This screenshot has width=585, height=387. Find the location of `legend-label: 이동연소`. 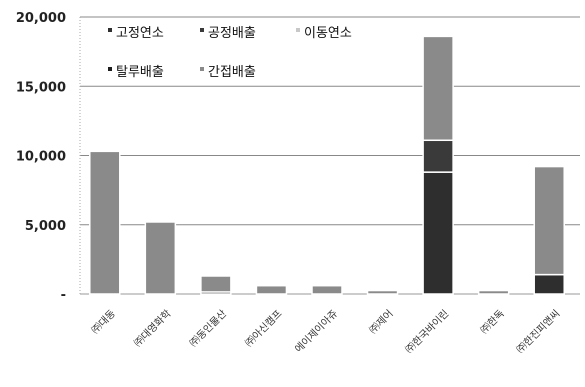

legend-label: 이동연소 is located at coordinates (328, 33).